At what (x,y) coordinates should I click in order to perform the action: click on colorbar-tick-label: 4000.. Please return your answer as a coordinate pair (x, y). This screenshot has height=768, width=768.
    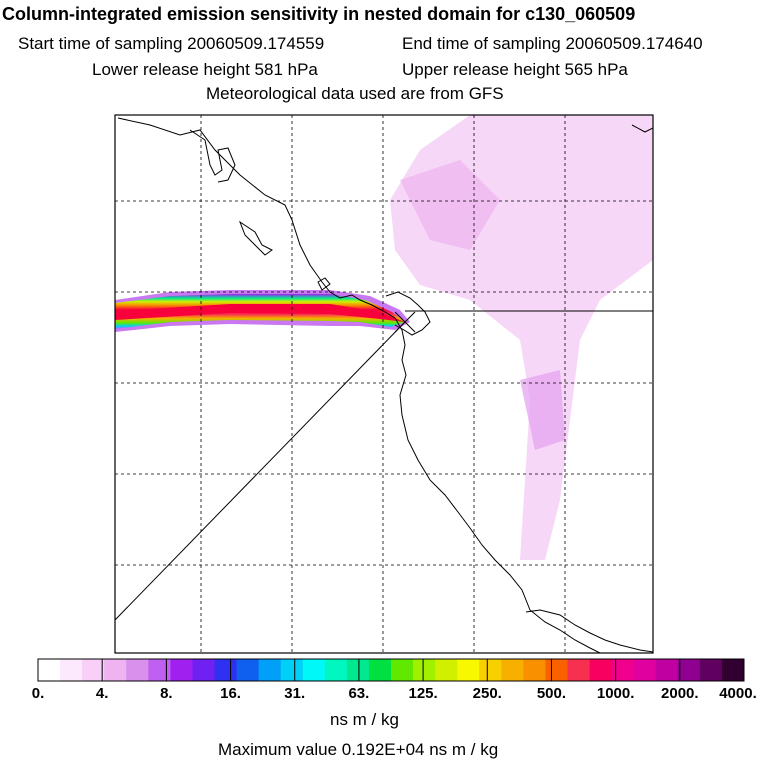
    Looking at the image, I should click on (738, 693).